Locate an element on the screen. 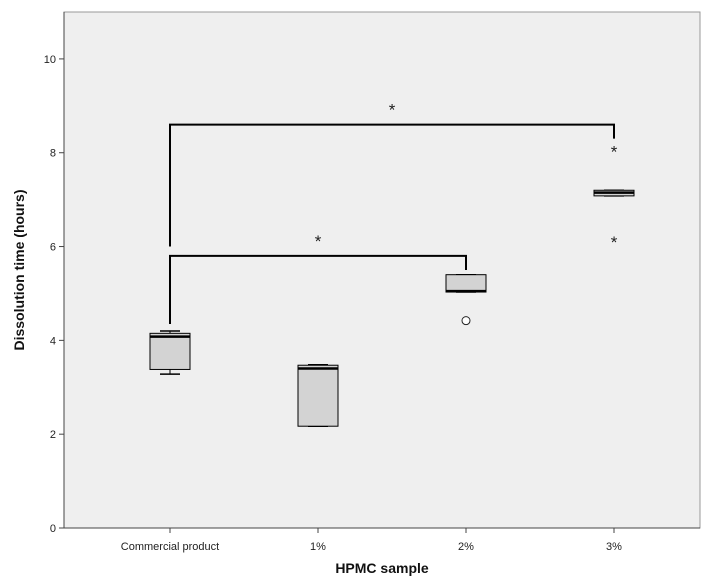  y-tick-label: 2 is located at coordinates (53, 435).